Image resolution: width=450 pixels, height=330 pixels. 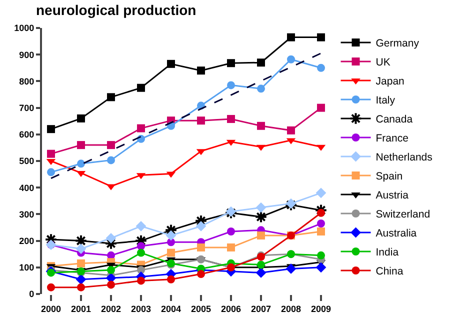 I want to click on legend-label: Austria, so click(x=392, y=196).